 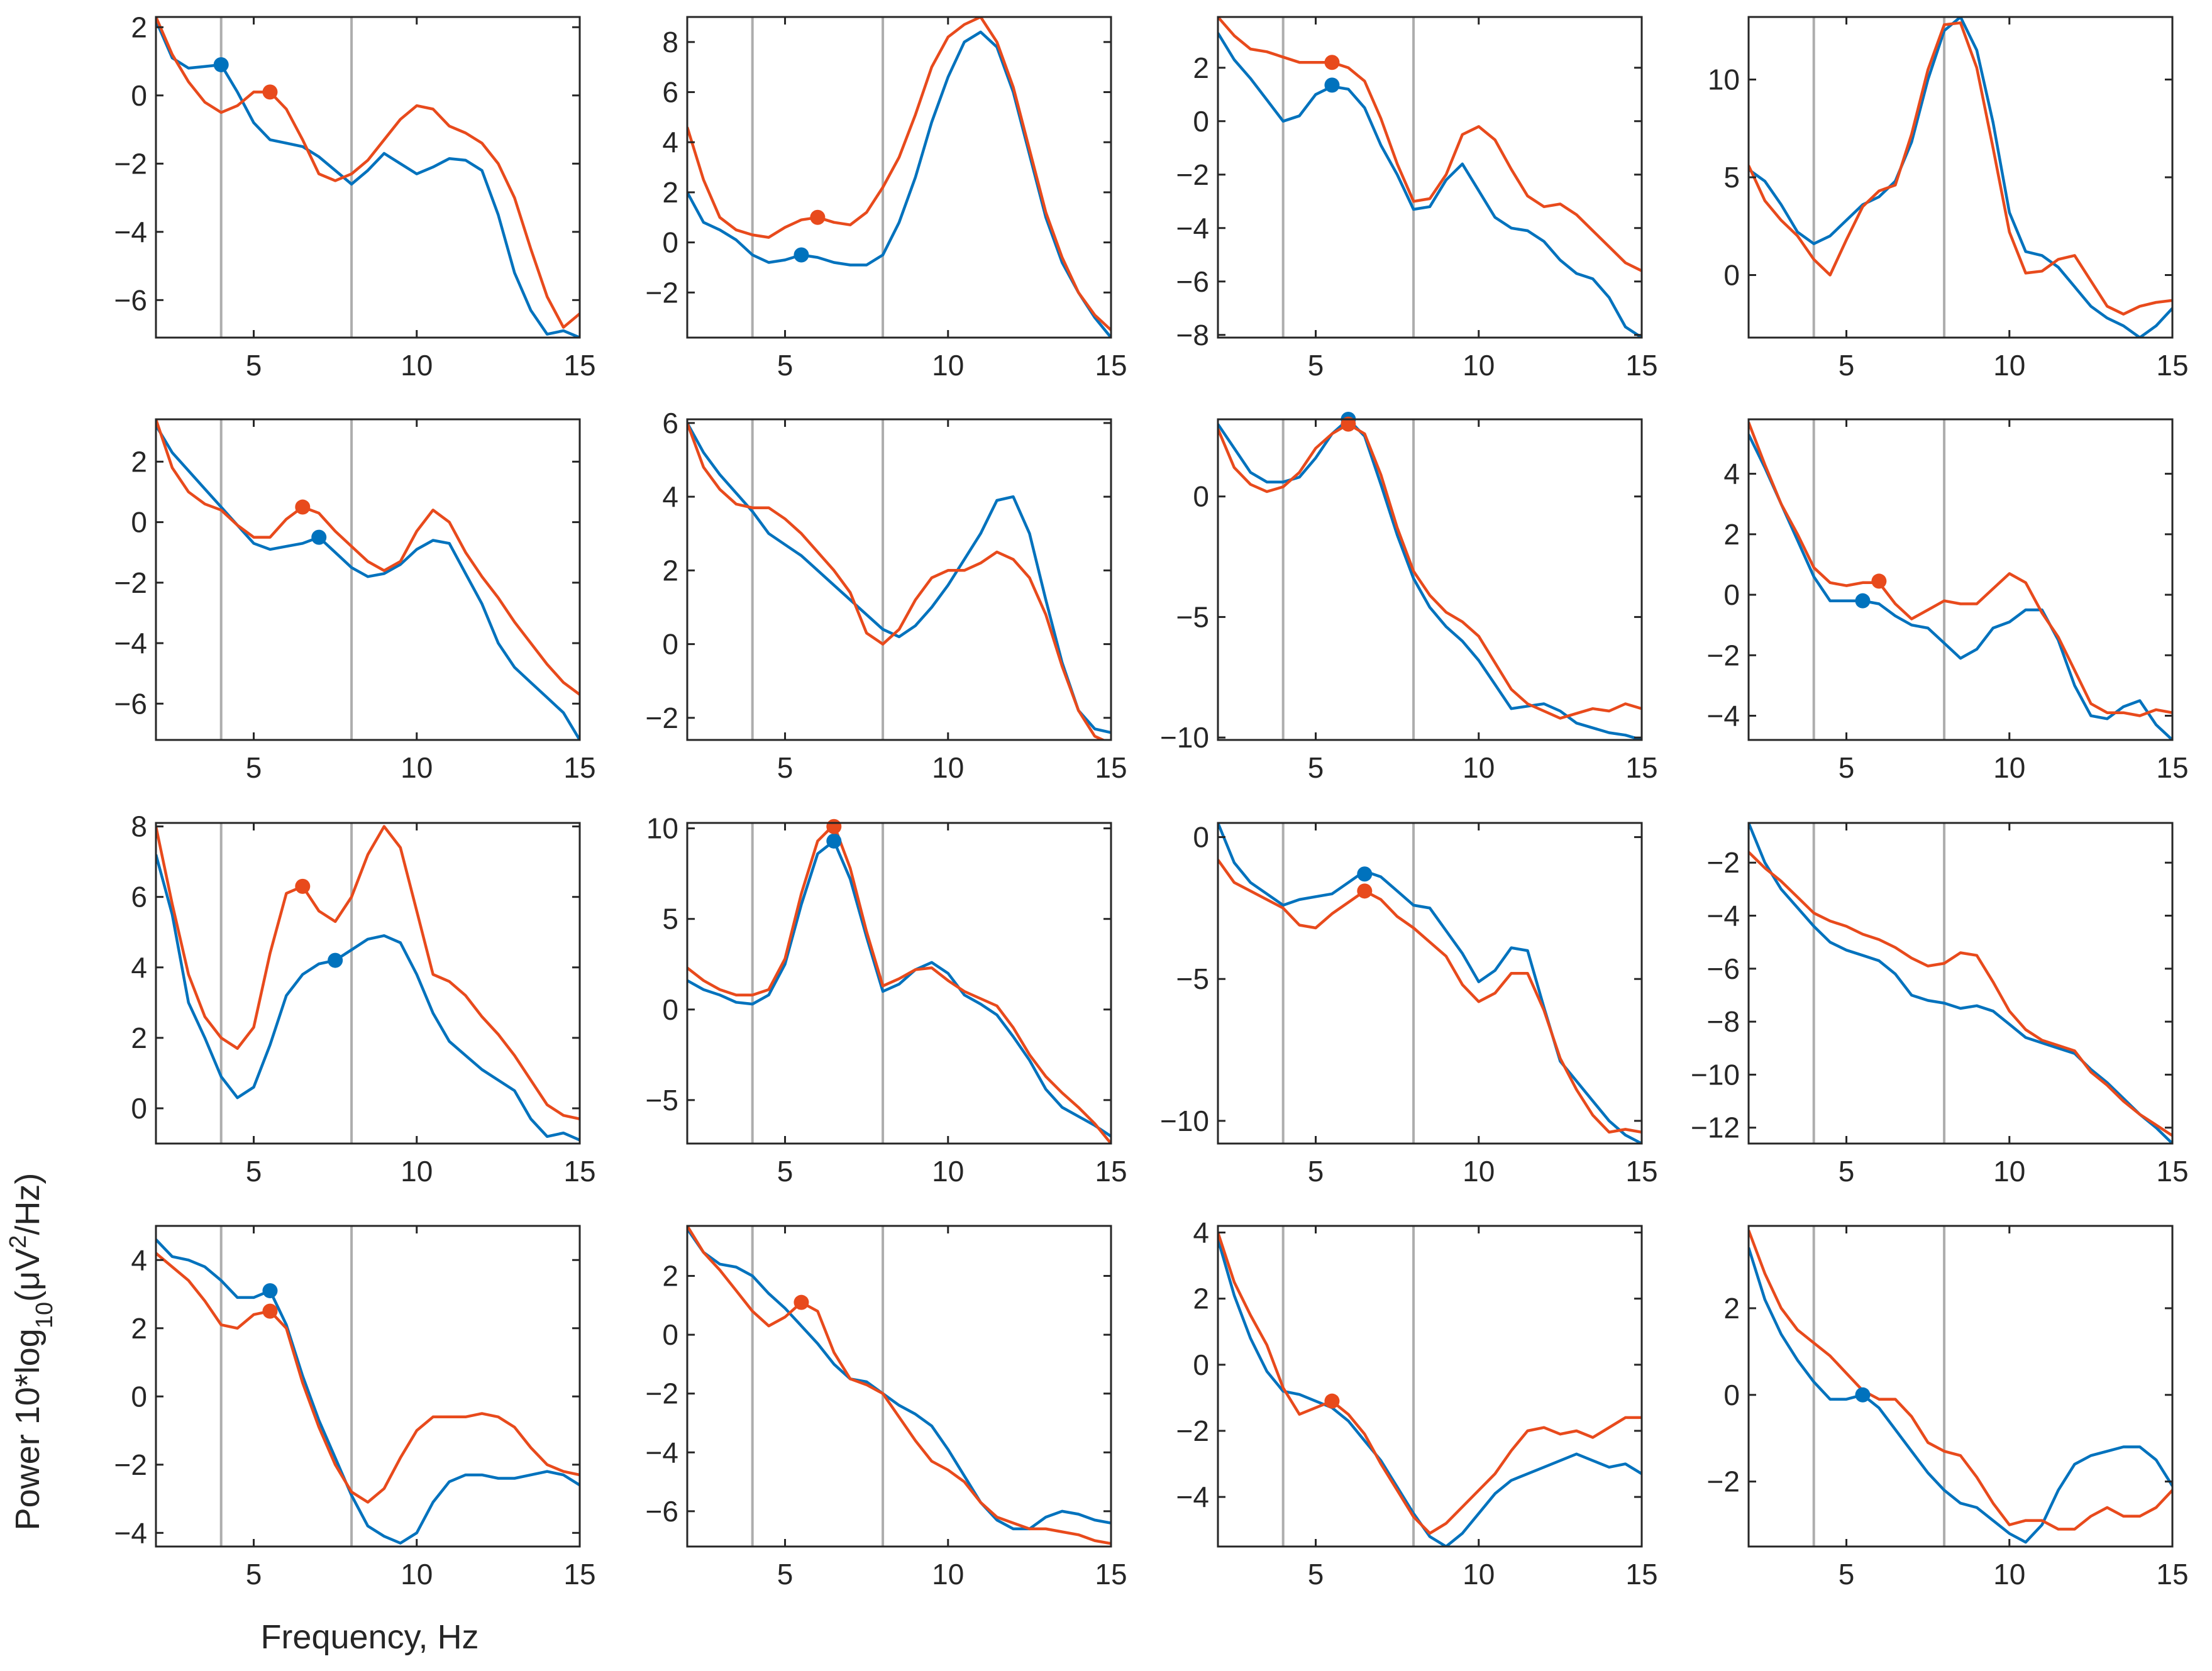 I want to click on y-axis-title: Power 10*log10(μV2/Hz), so click(x=31, y=1352).